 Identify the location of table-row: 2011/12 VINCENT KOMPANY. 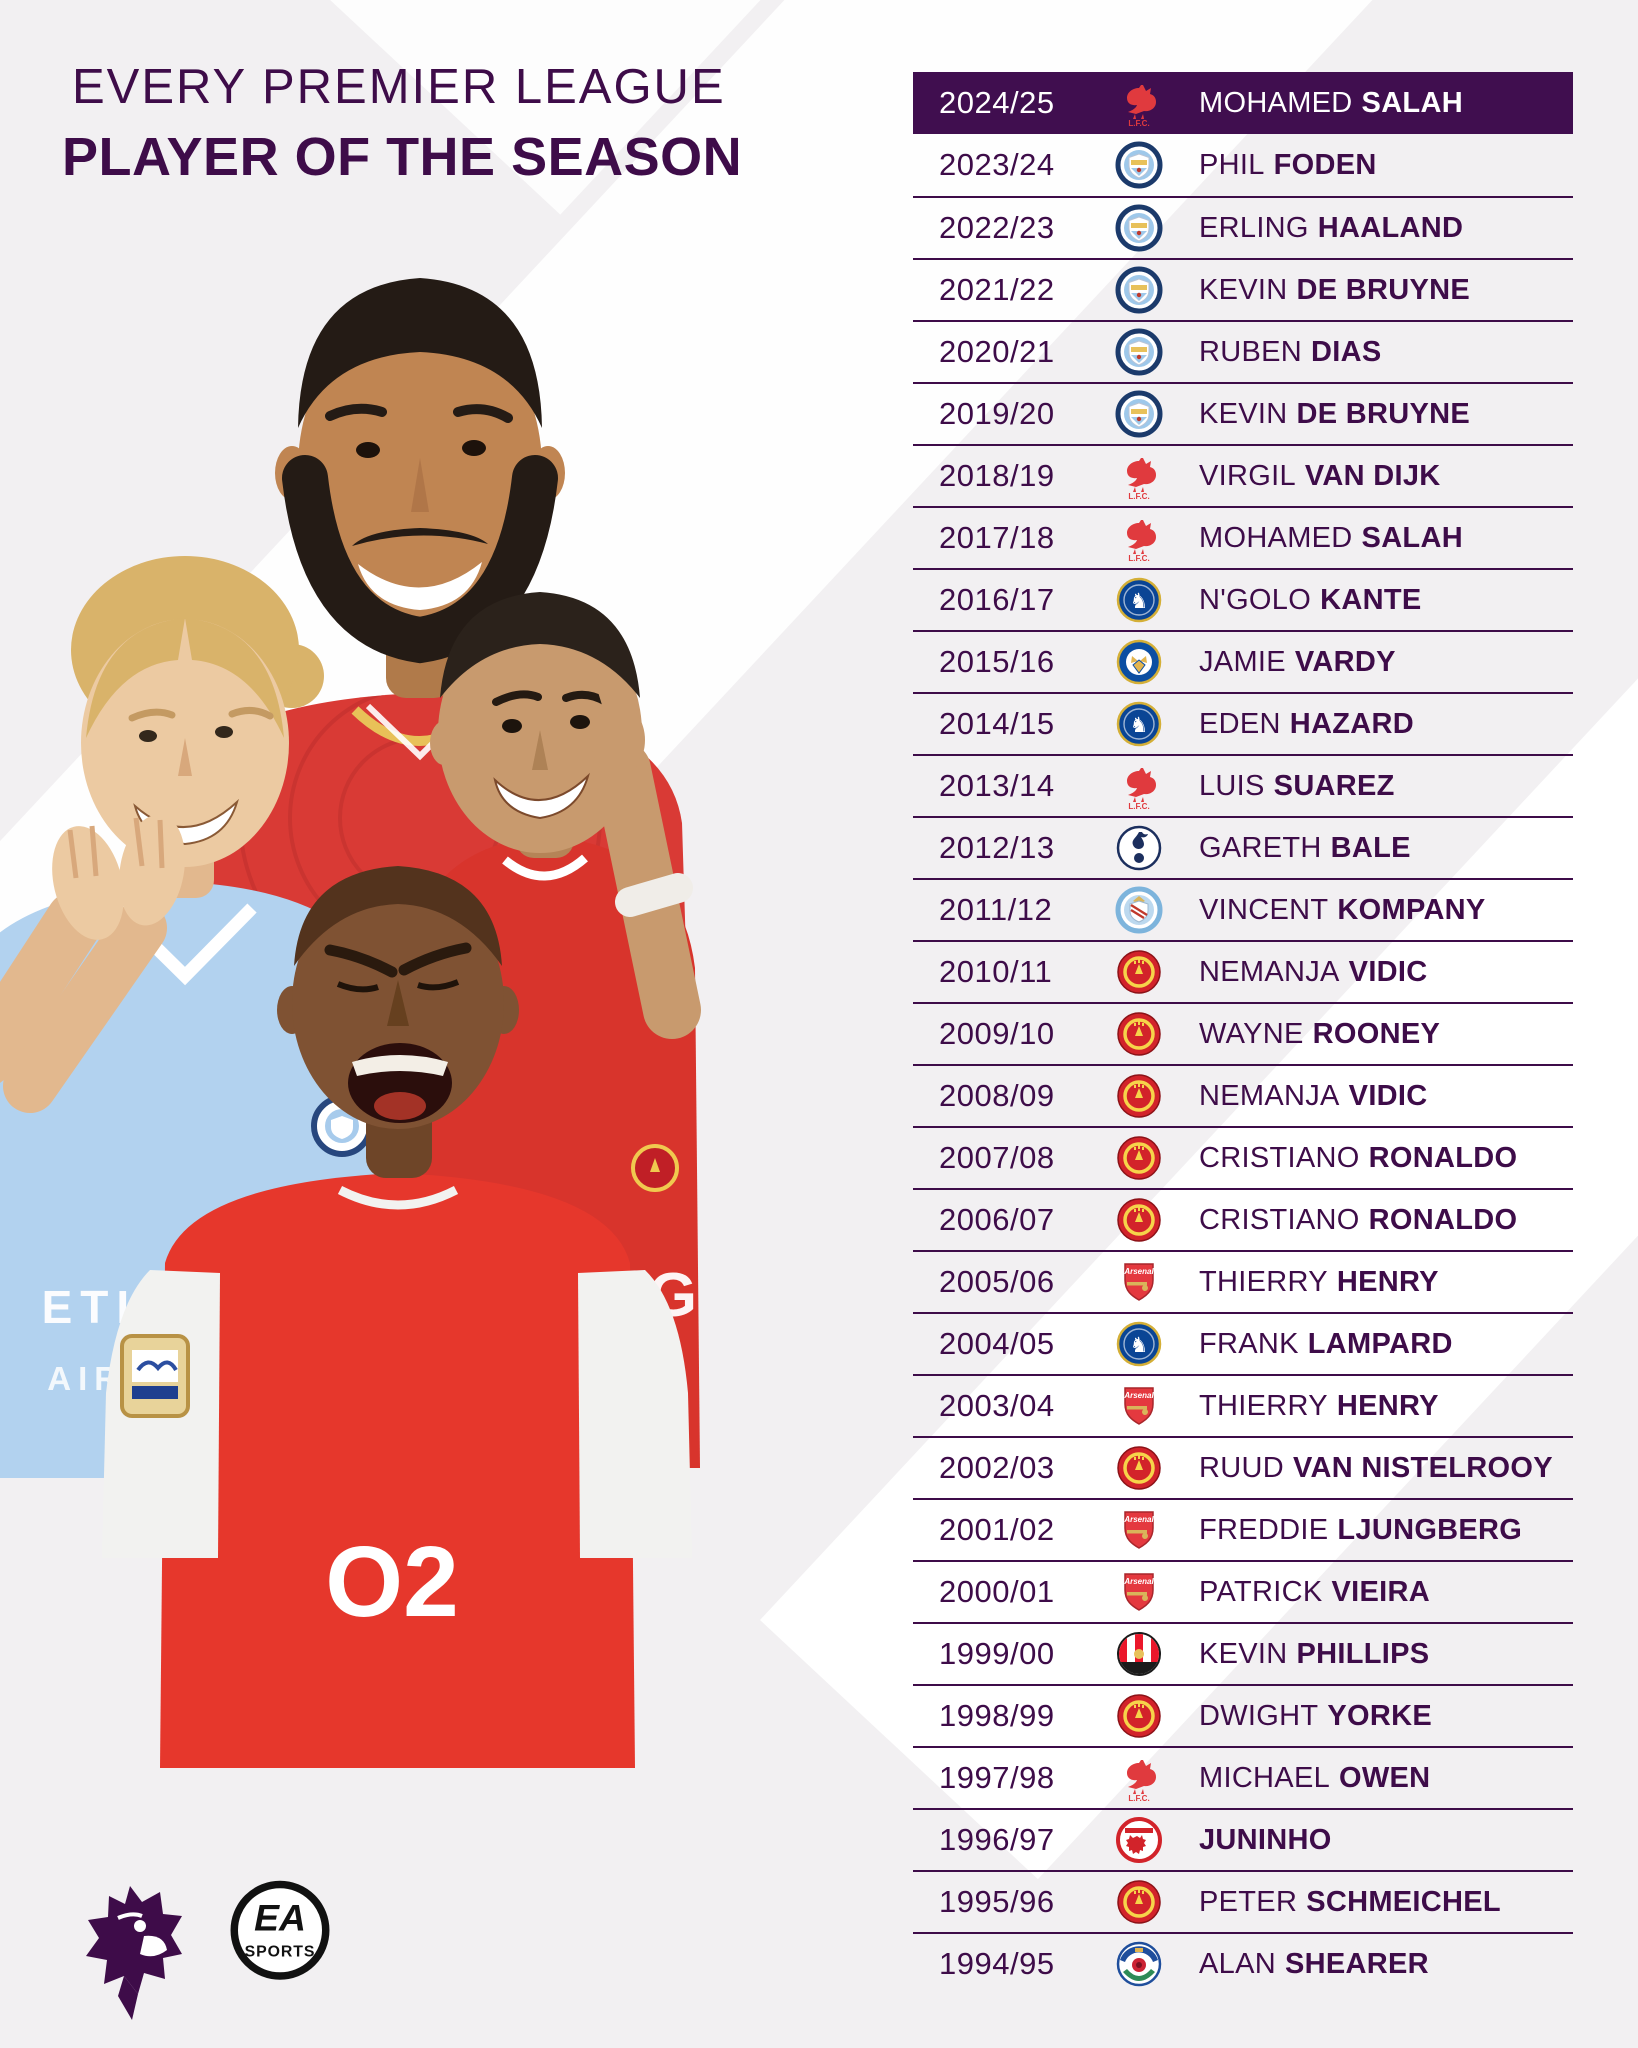
(1243, 909).